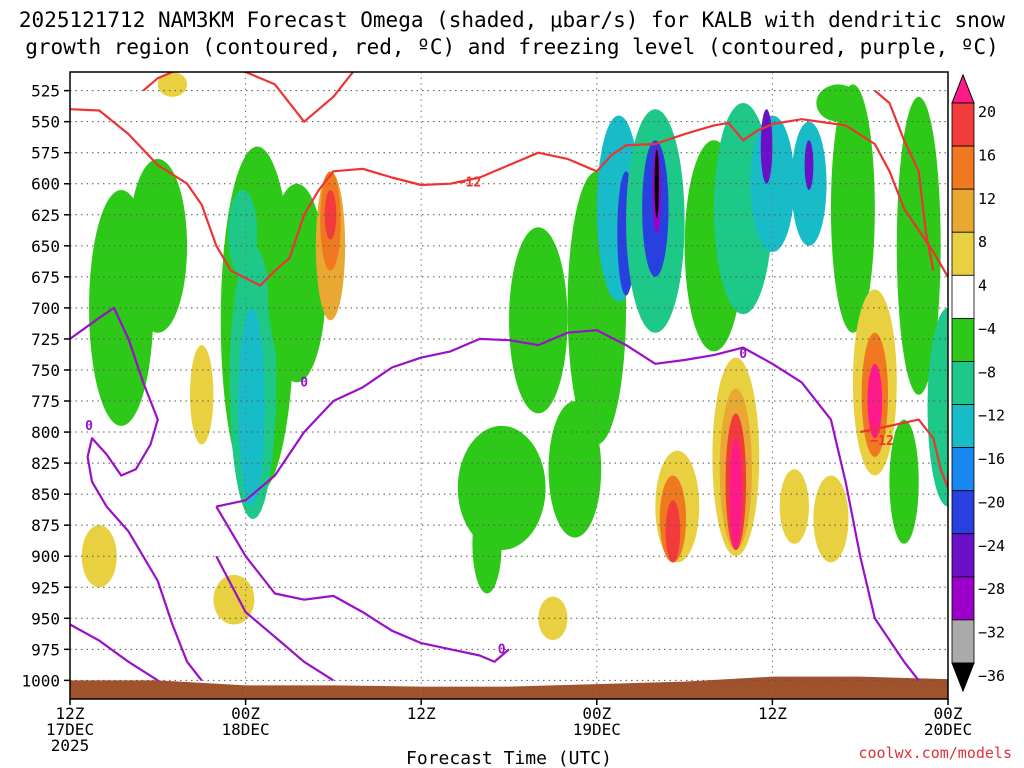 The image size is (1024, 768). What do you see at coordinates (991, 633) in the screenshot?
I see `colorbar-label-12: −32` at bounding box center [991, 633].